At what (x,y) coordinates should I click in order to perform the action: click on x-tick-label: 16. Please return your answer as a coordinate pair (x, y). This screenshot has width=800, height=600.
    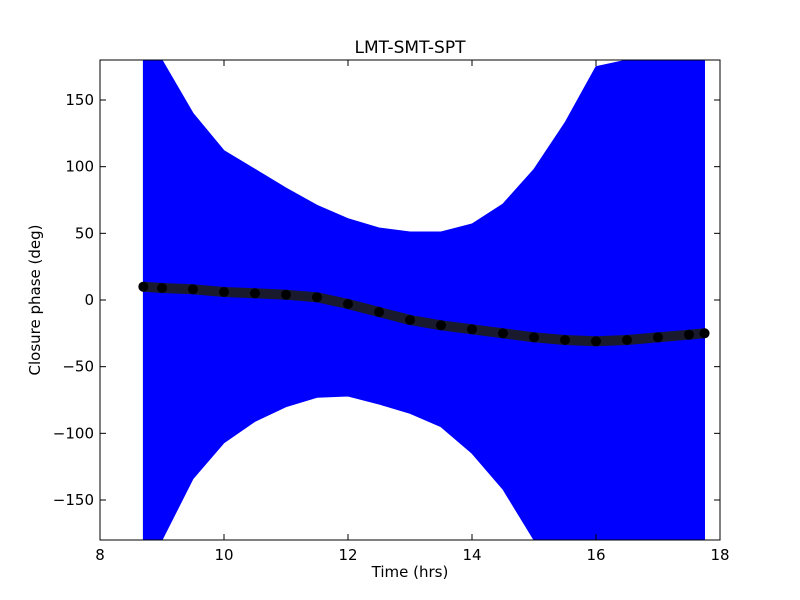
    Looking at the image, I should click on (595, 555).